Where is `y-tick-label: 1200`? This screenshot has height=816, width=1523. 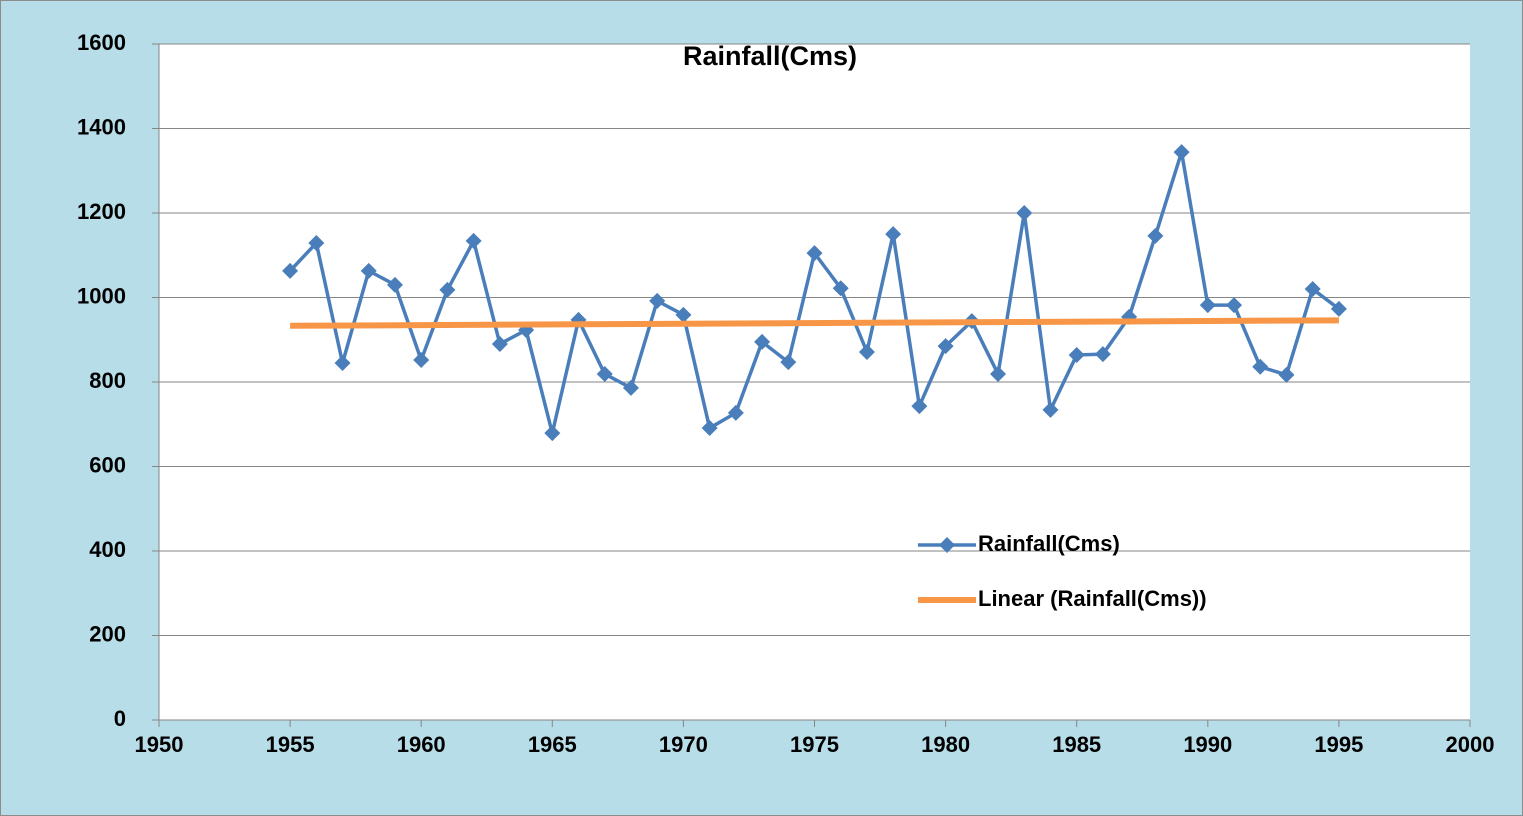
y-tick-label: 1200 is located at coordinates (101, 211).